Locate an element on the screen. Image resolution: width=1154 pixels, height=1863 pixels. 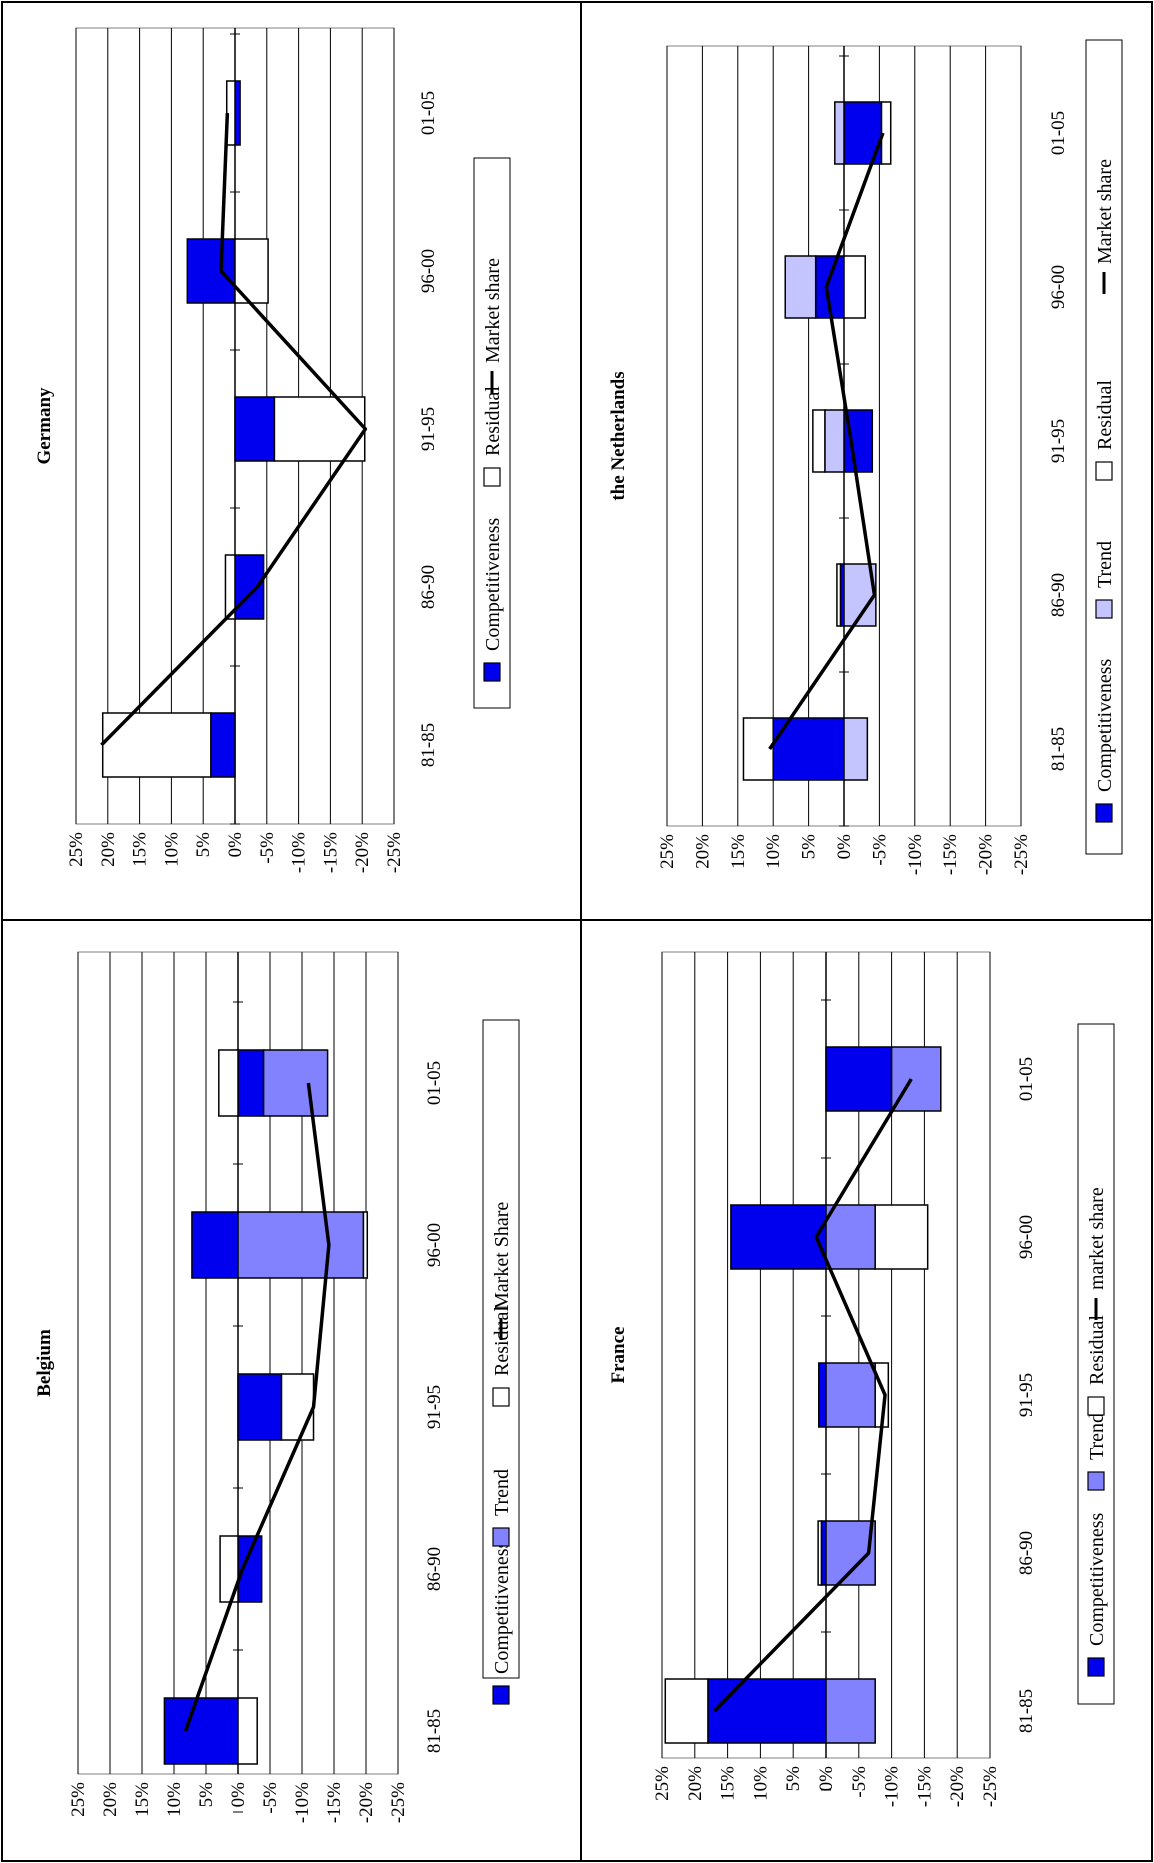
category-label: 01-05 is located at coordinates (1058, 133).